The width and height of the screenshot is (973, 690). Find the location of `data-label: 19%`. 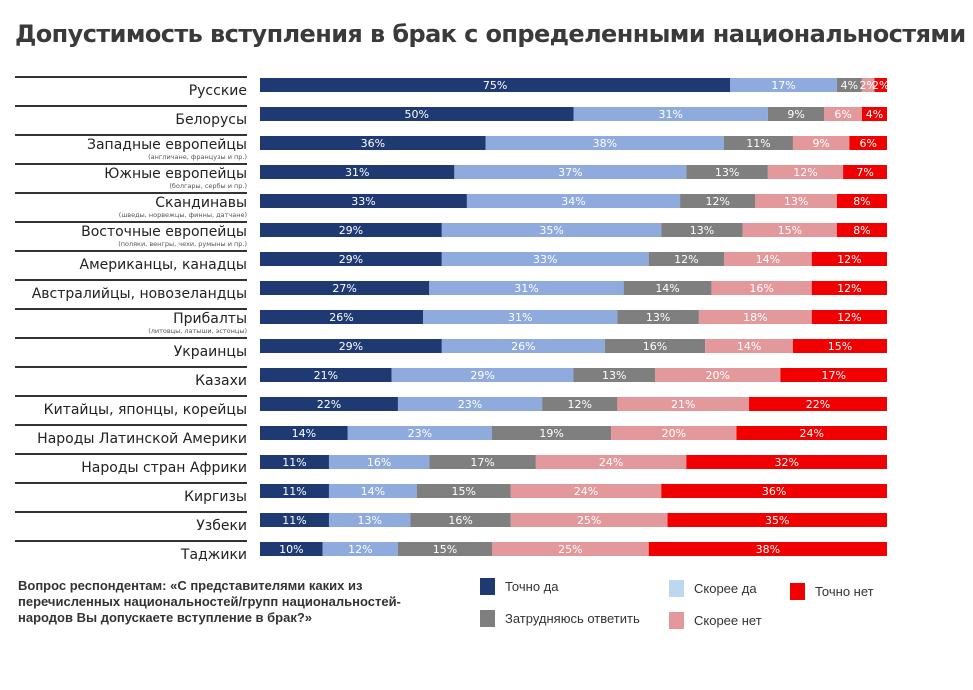

data-label: 19% is located at coordinates (551, 433).